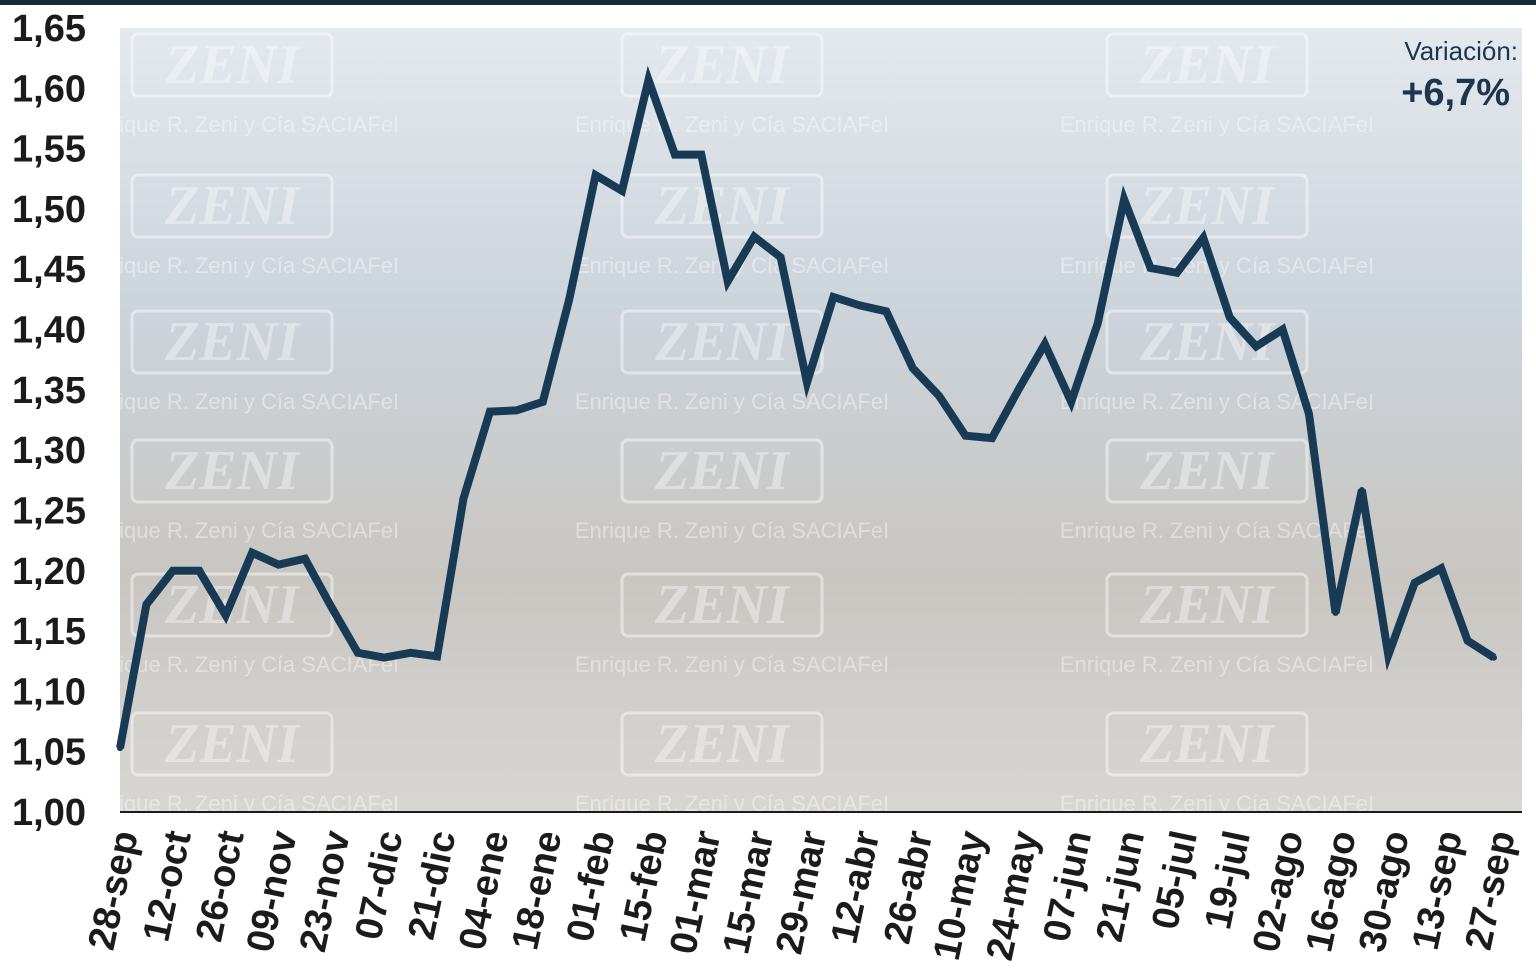 Image resolution: width=1536 pixels, height=974 pixels. What do you see at coordinates (49, 451) in the screenshot?
I see `y-tick-label: 1,30` at bounding box center [49, 451].